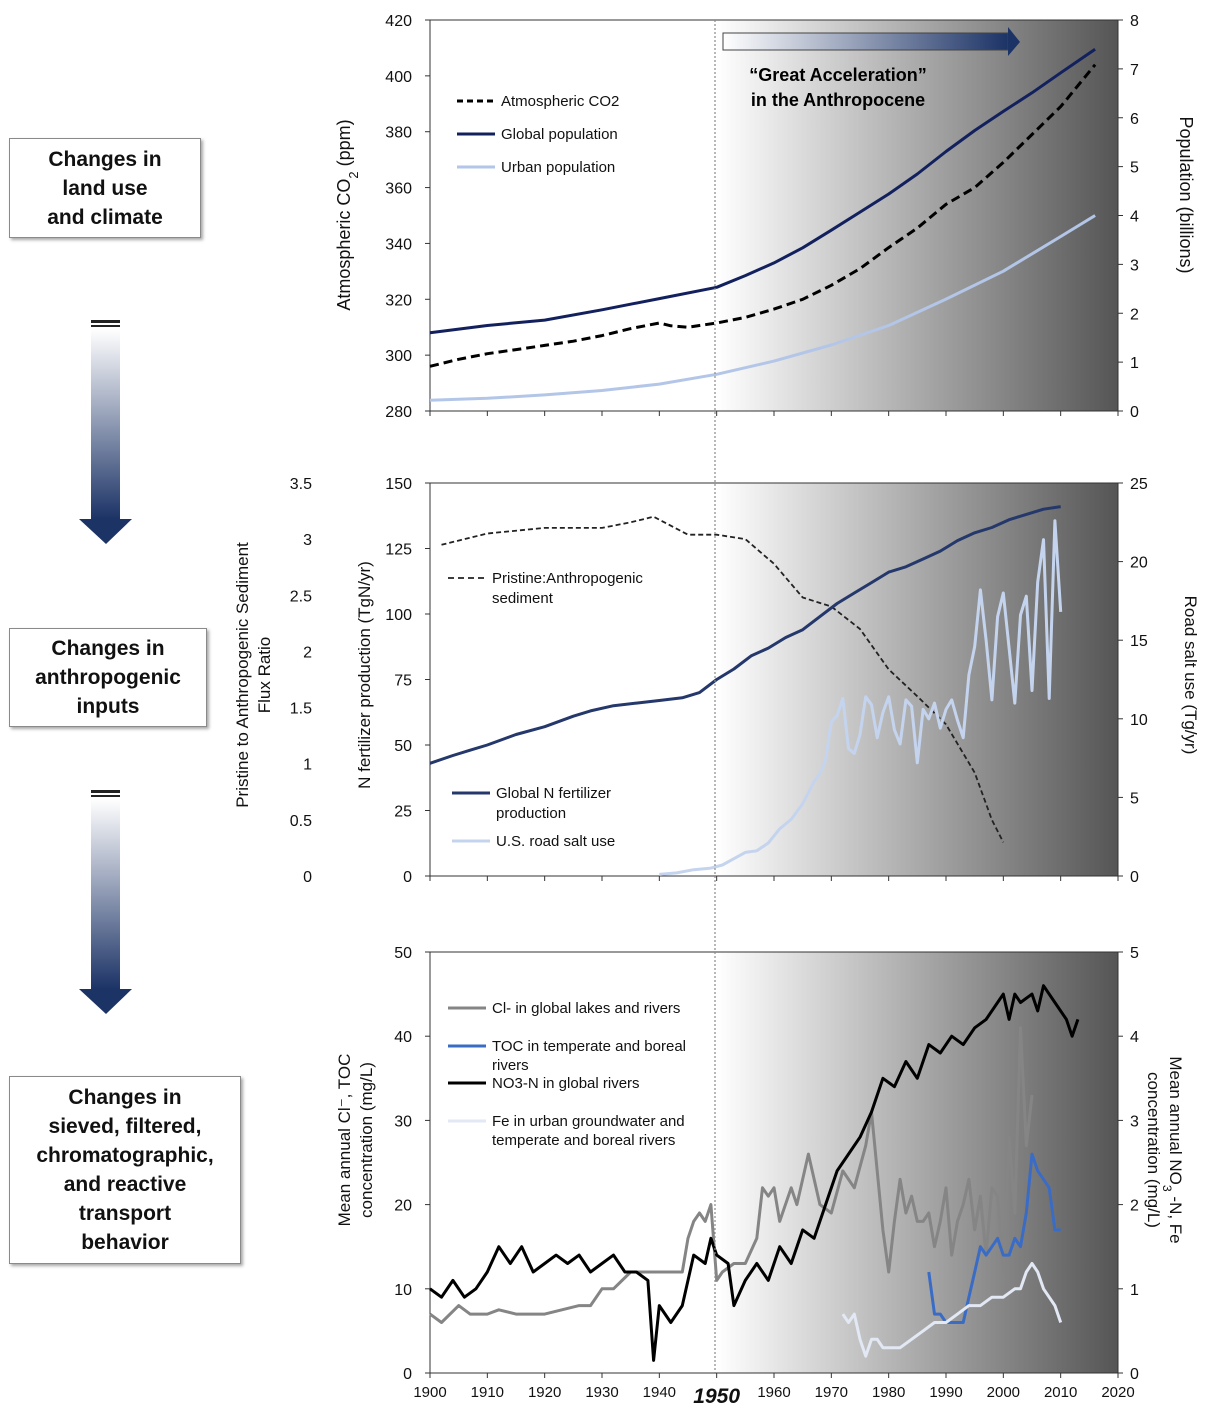 Image resolution: width=1211 pixels, height=1409 pixels. Describe the element at coordinates (105, 902) in the screenshot. I see `down-arrow-icon` at that location.